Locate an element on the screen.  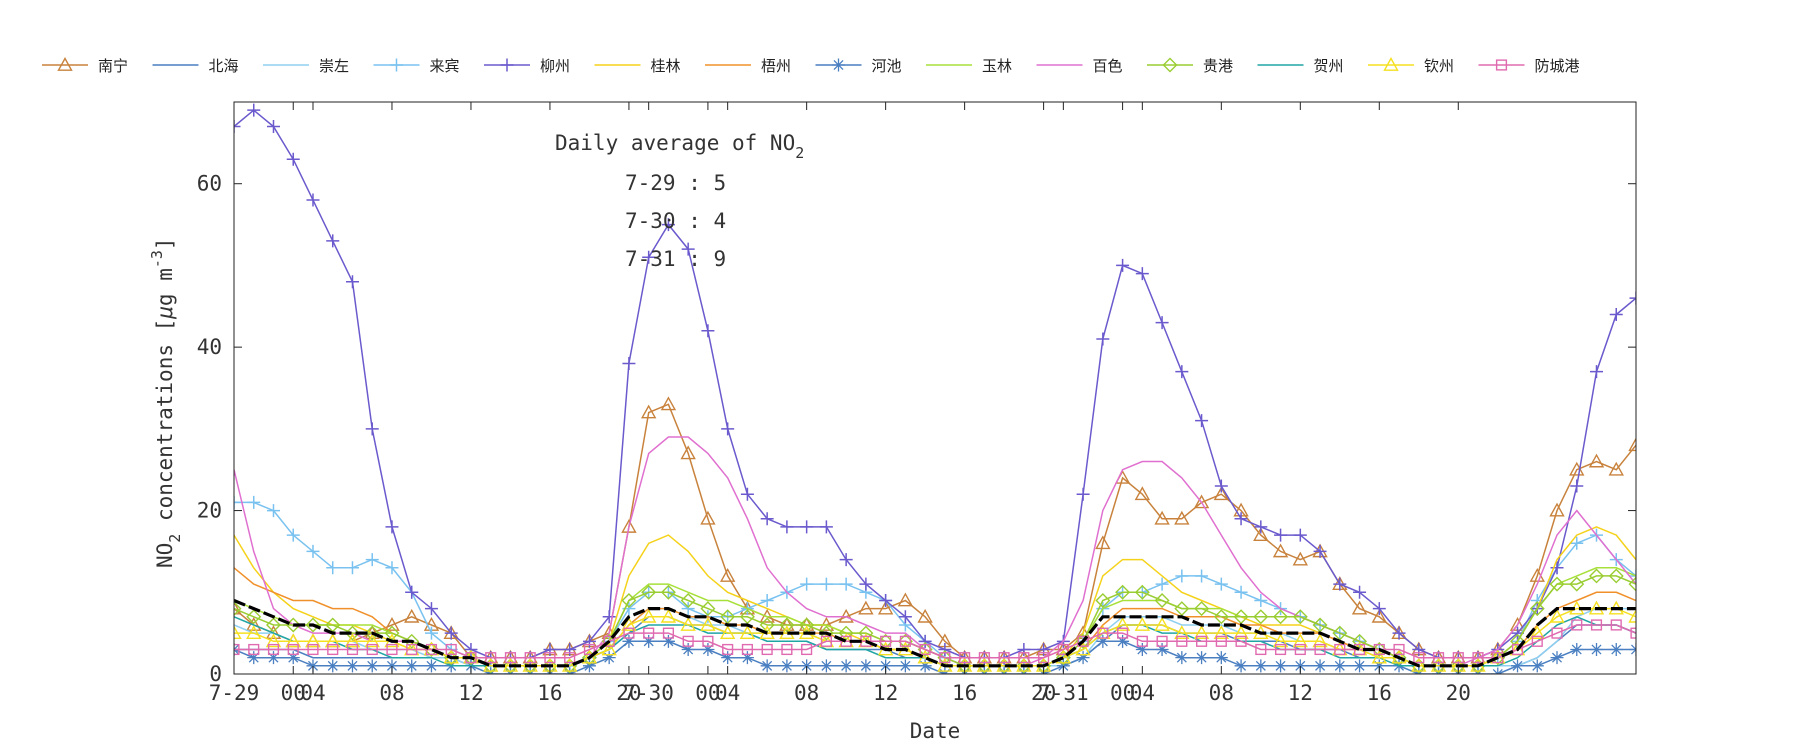
legend: 南宁 北海 崇左 来宾 柳州 桂林 梧州 河池 玉林 百色 贵港 贺州 钦州 防城港 is located at coordinates (811, 66).